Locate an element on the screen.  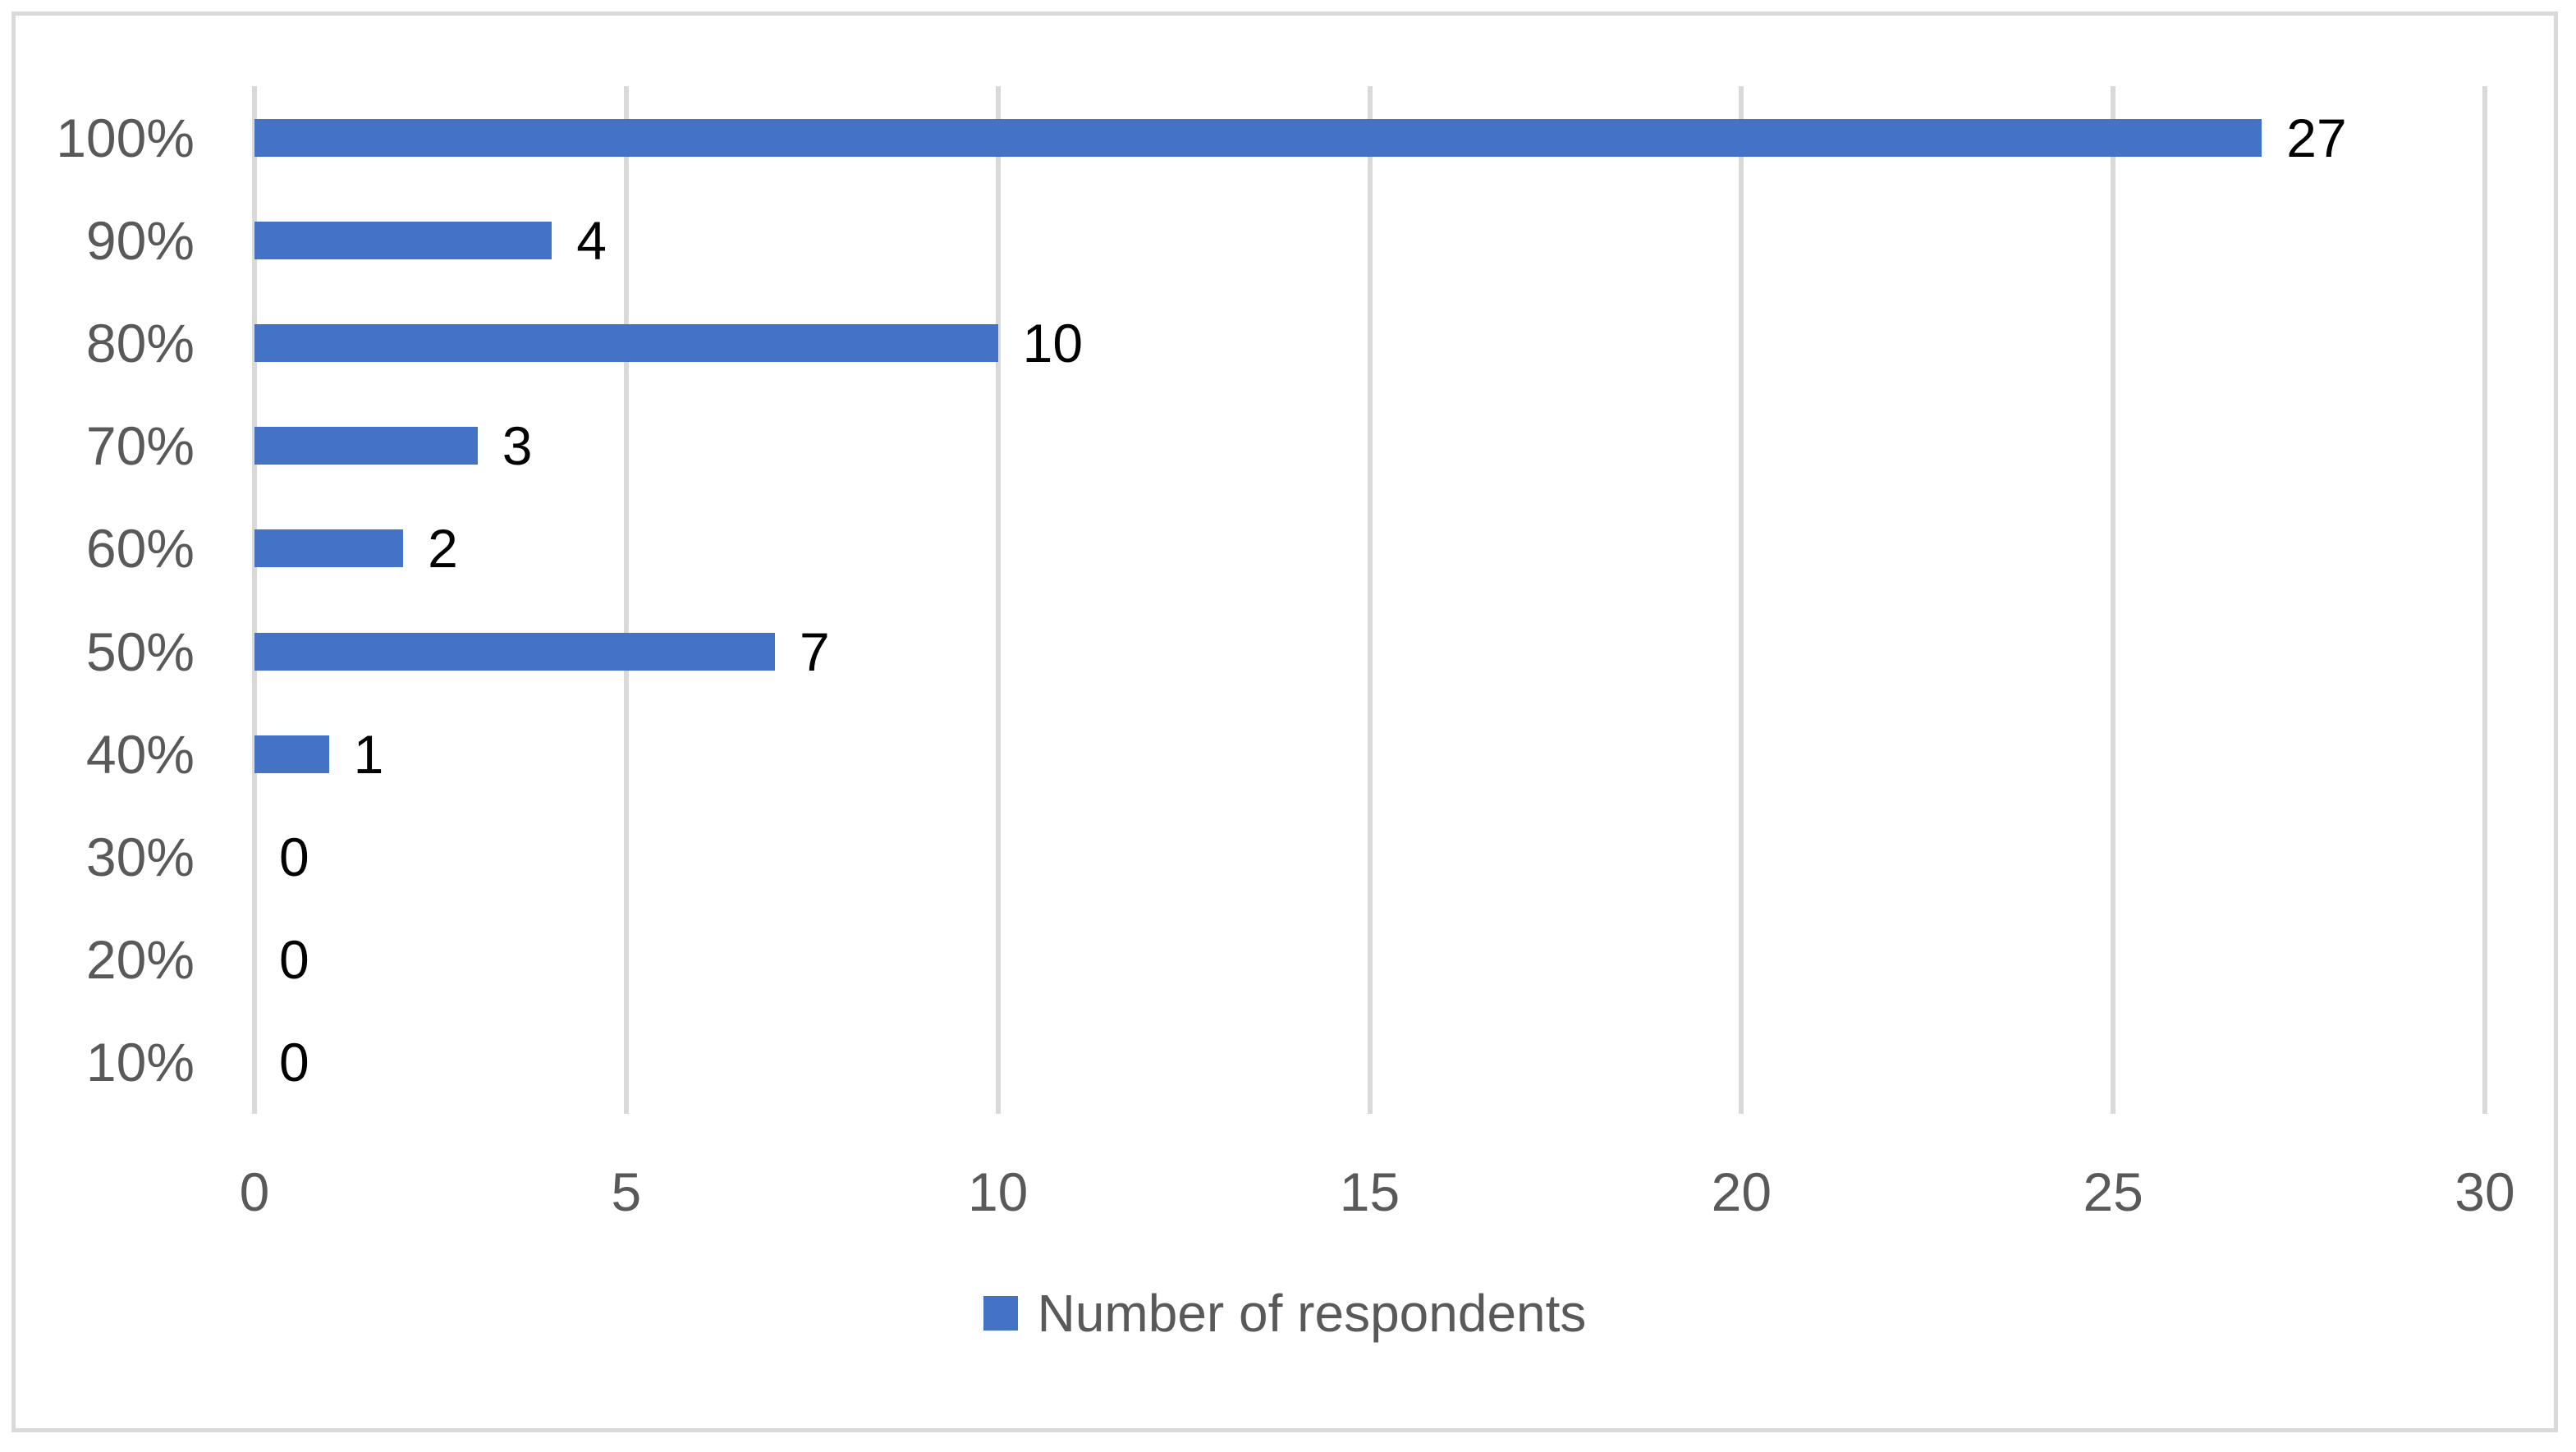
bar-row: 100% 27 is located at coordinates (1271, 137).